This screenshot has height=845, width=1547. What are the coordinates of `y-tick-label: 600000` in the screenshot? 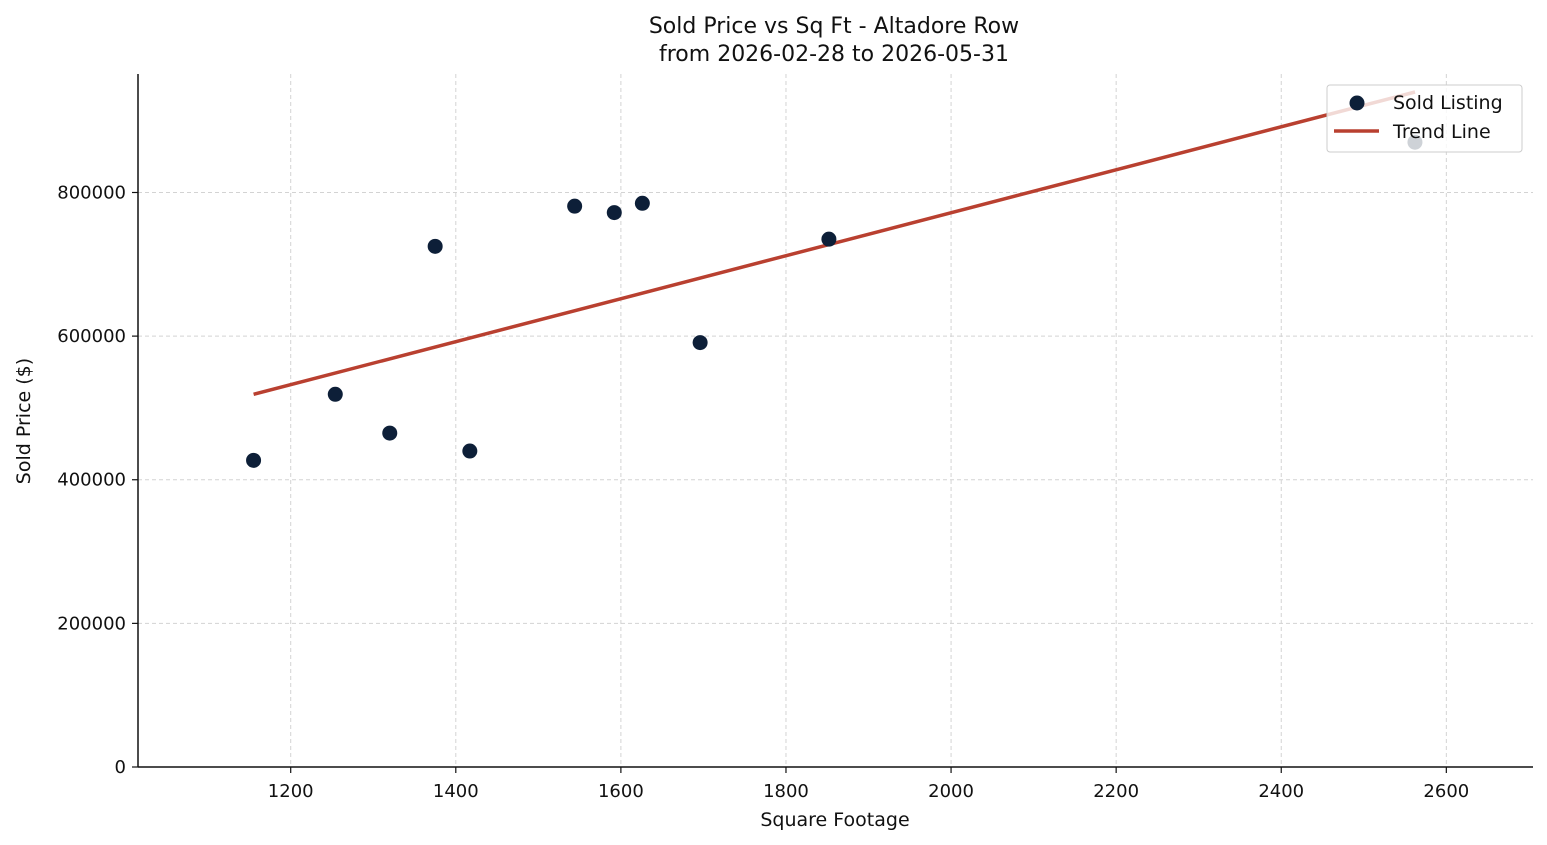 It's located at (91, 336).